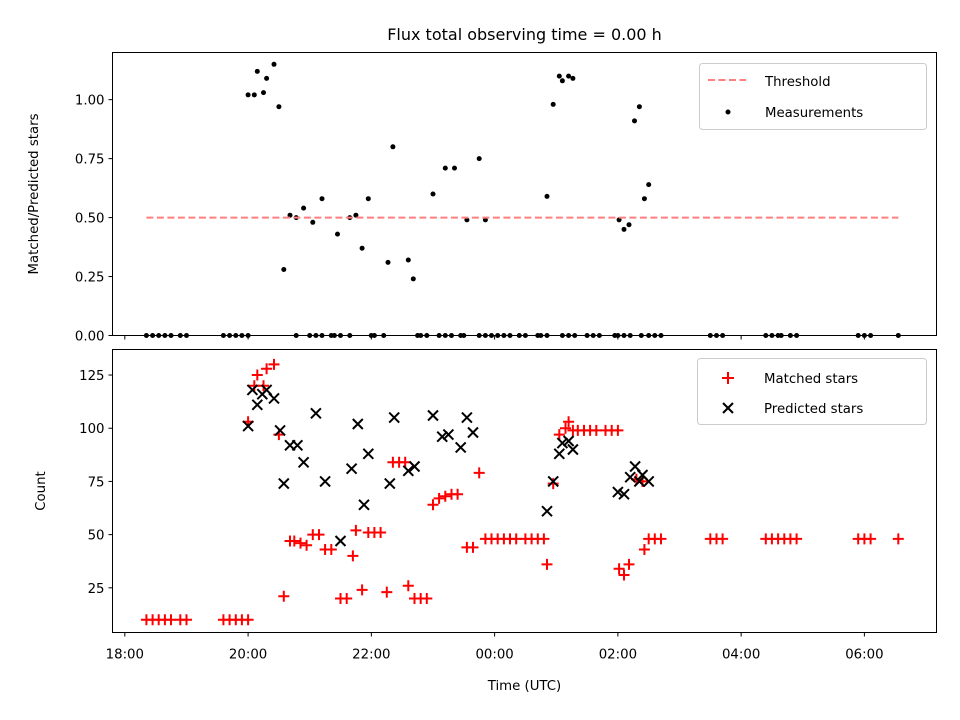  Describe the element at coordinates (125, 655) in the screenshot. I see `bottom-x-tick-label: 18:00` at that location.